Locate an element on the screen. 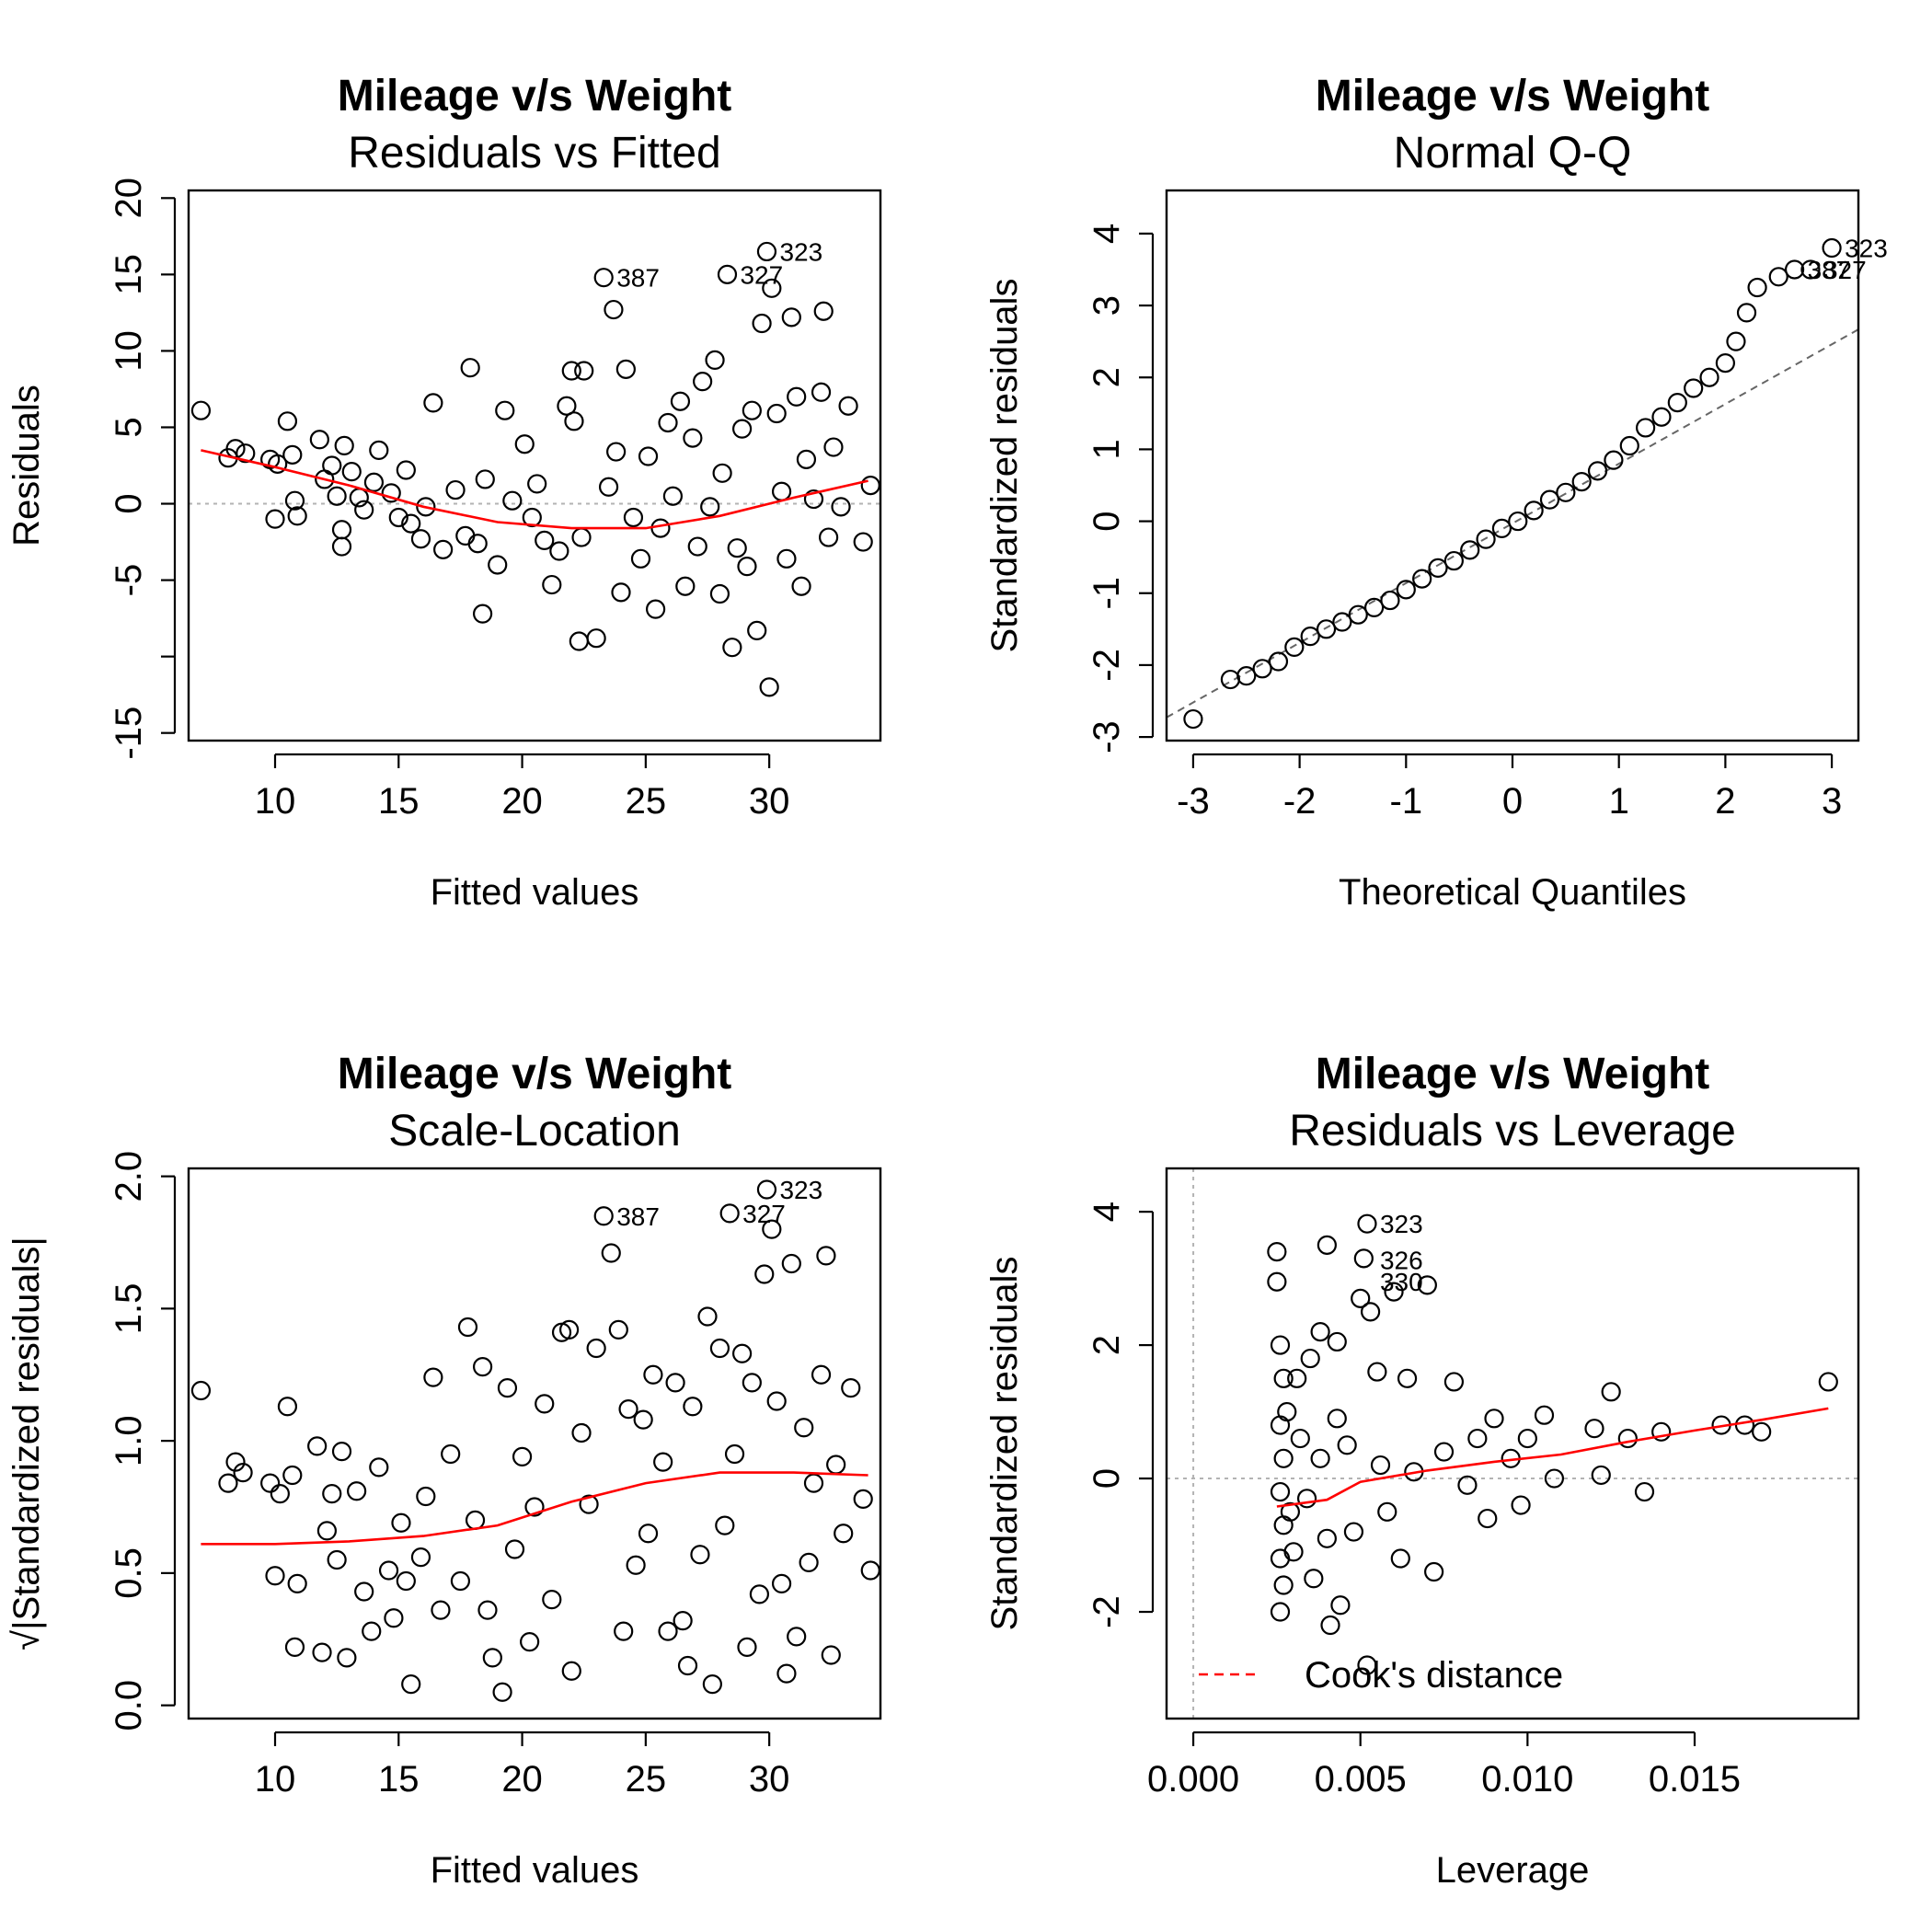 This screenshot has height=1932, width=1932. rvf-point-annotation: 323 is located at coordinates (800, 252).